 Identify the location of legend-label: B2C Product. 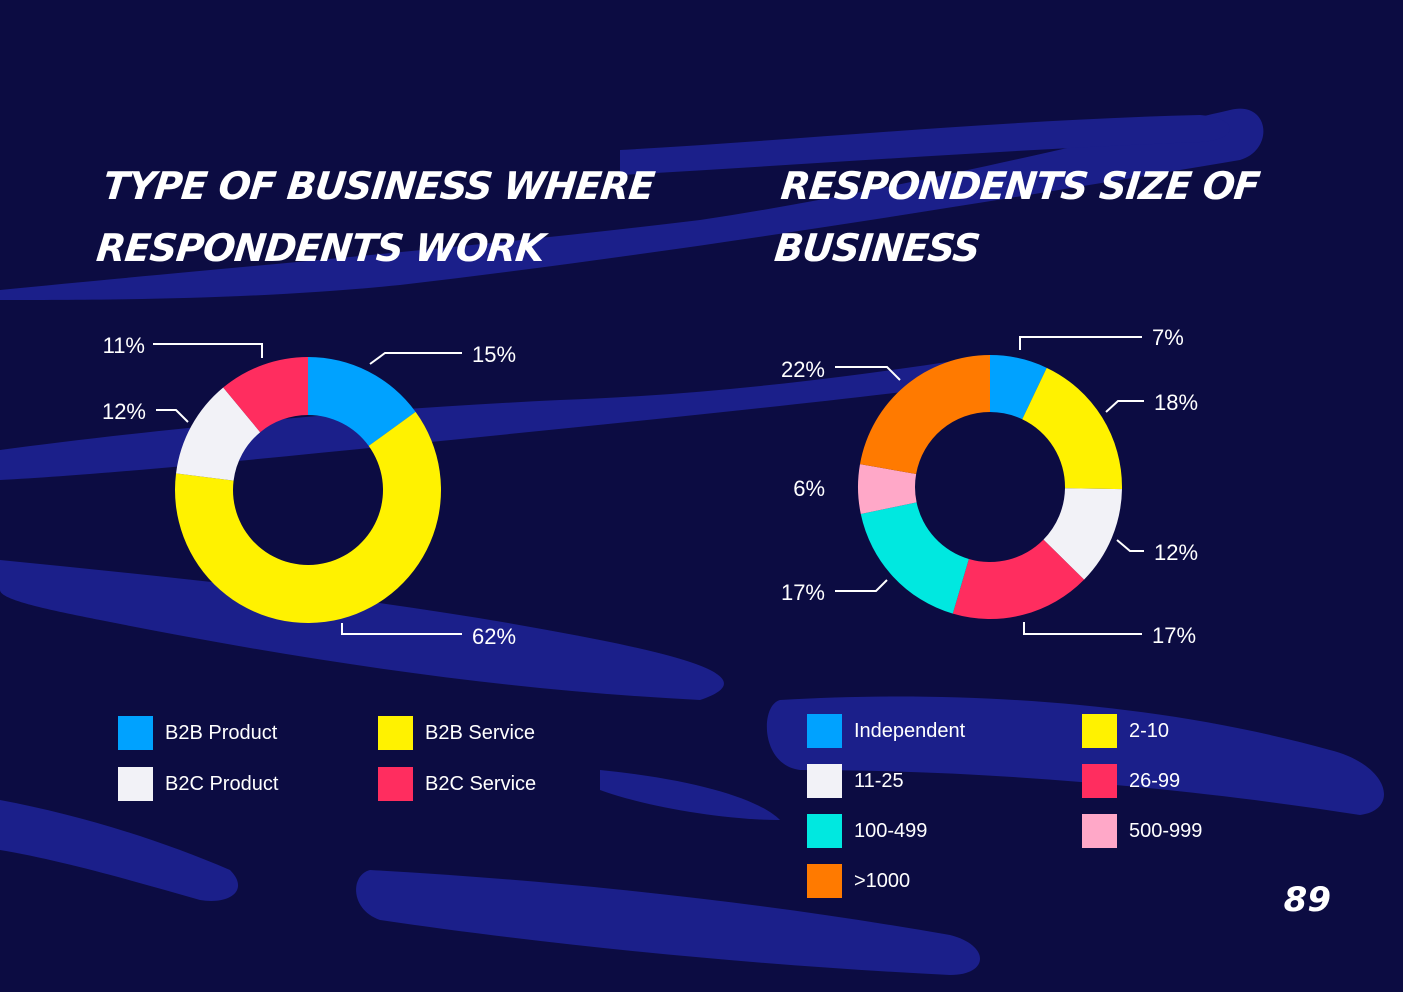
(222, 783).